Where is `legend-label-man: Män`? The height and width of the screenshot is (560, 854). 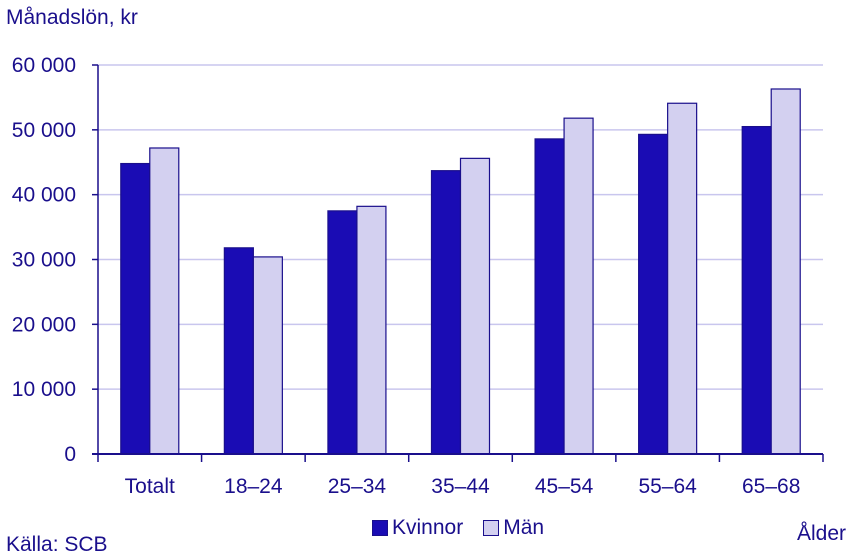 legend-label-man: Män is located at coordinates (524, 527).